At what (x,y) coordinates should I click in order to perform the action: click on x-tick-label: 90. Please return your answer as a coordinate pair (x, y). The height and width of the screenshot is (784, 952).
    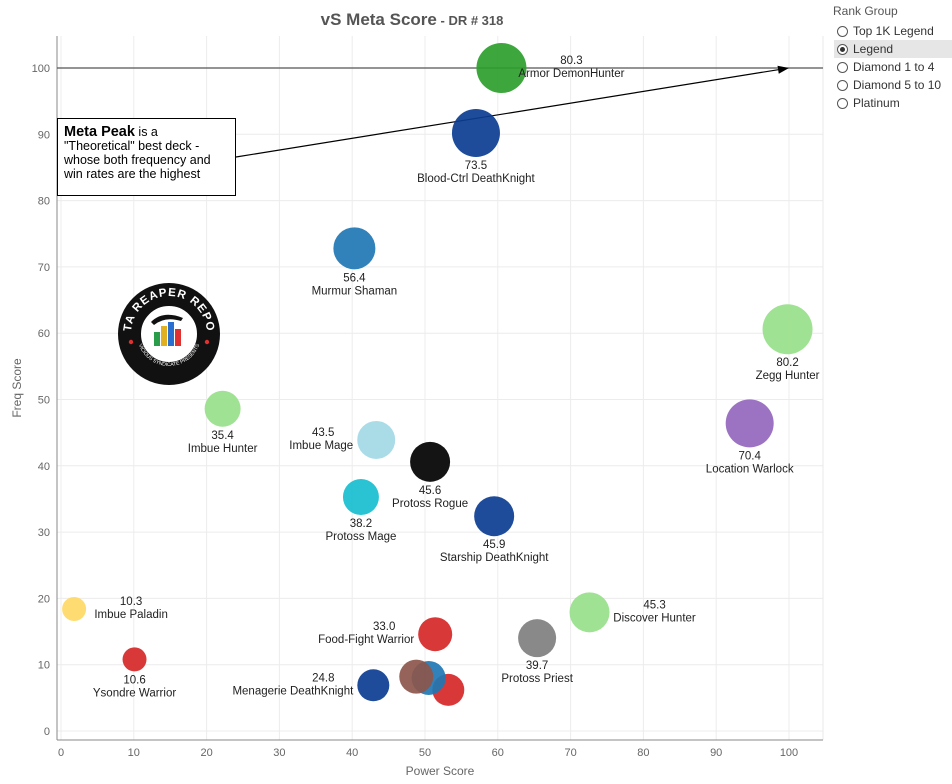
    Looking at the image, I should click on (716, 753).